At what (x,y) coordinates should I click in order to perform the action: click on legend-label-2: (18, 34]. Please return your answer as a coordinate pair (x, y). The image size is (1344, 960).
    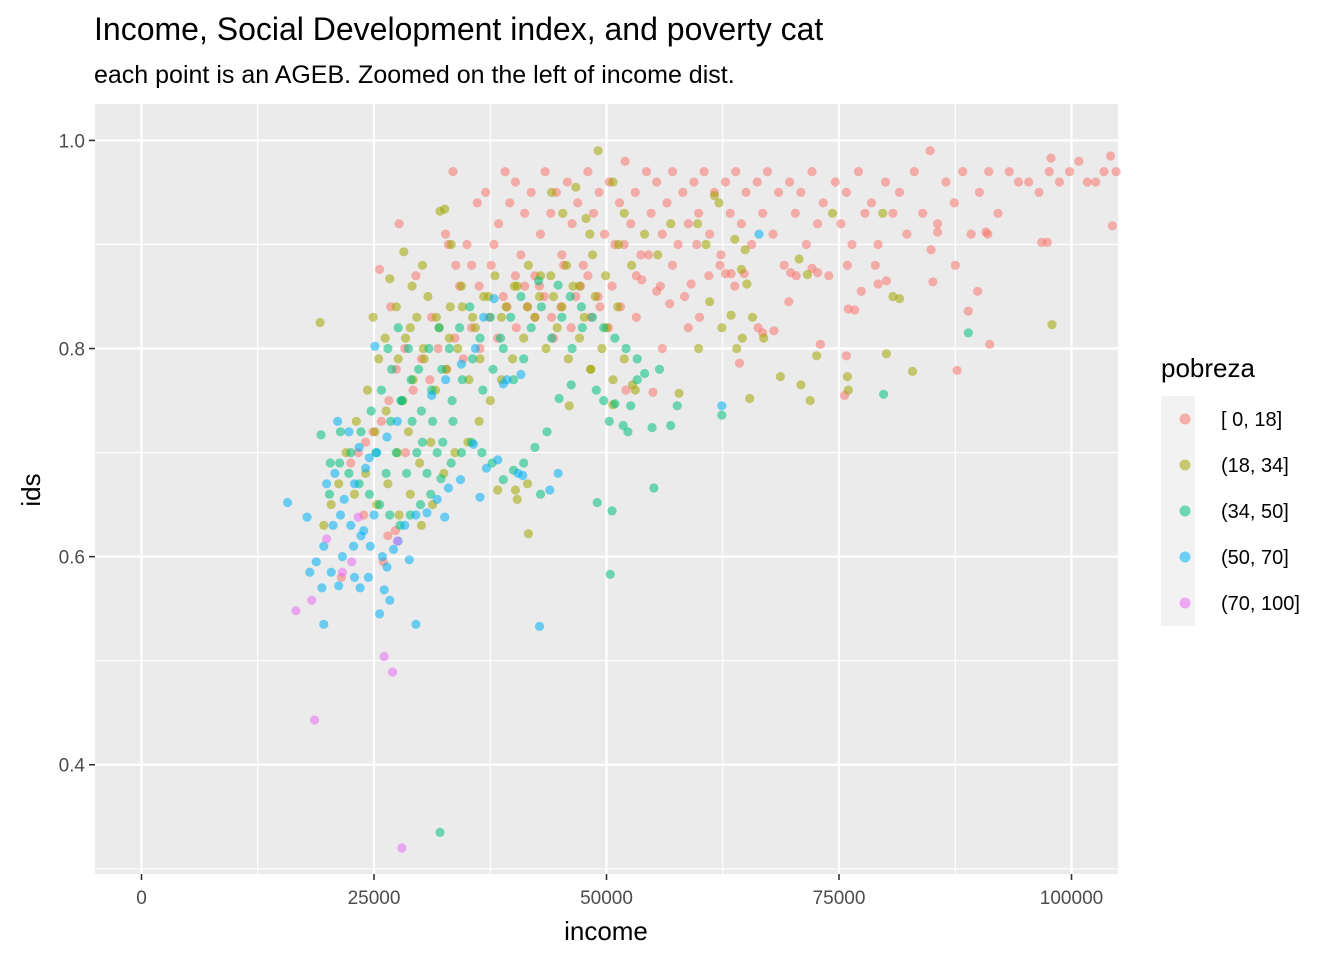
    Looking at the image, I should click on (1255, 466).